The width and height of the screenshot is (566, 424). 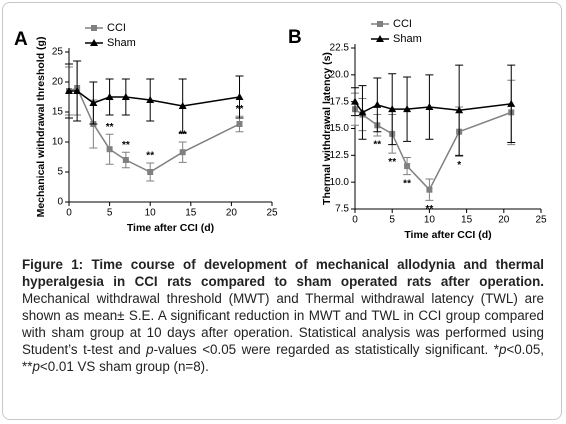 I want to click on y-tick-label: 17.5, so click(x=340, y=101).